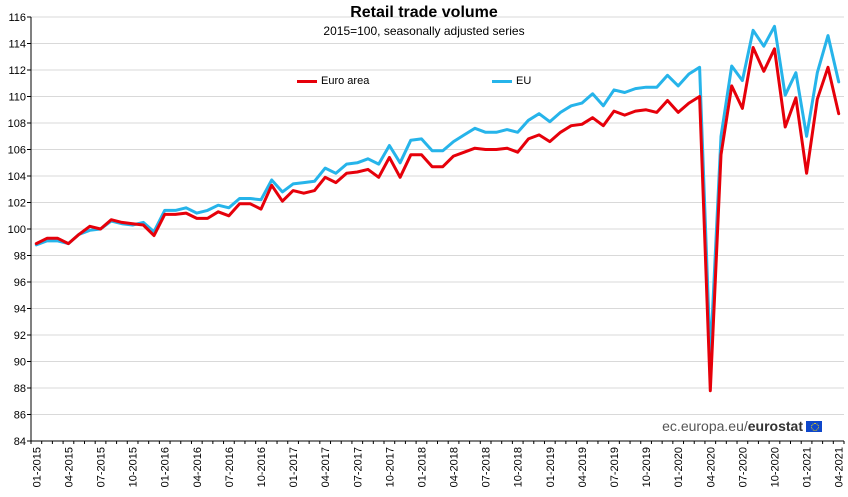 This screenshot has height=497, width=848. I want to click on xtick-label-10-2020: 10-2020, so click(775, 467).